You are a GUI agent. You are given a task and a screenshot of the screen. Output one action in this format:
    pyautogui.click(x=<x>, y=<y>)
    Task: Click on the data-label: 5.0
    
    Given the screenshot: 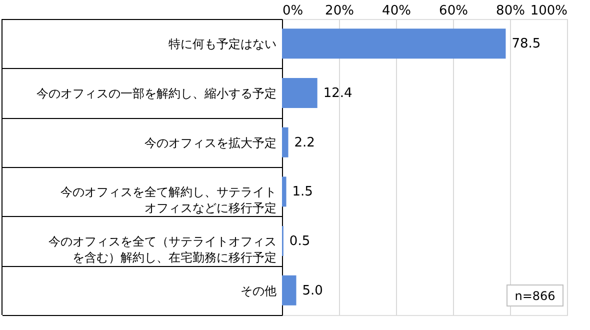 What is the action you would take?
    pyautogui.click(x=312, y=290)
    